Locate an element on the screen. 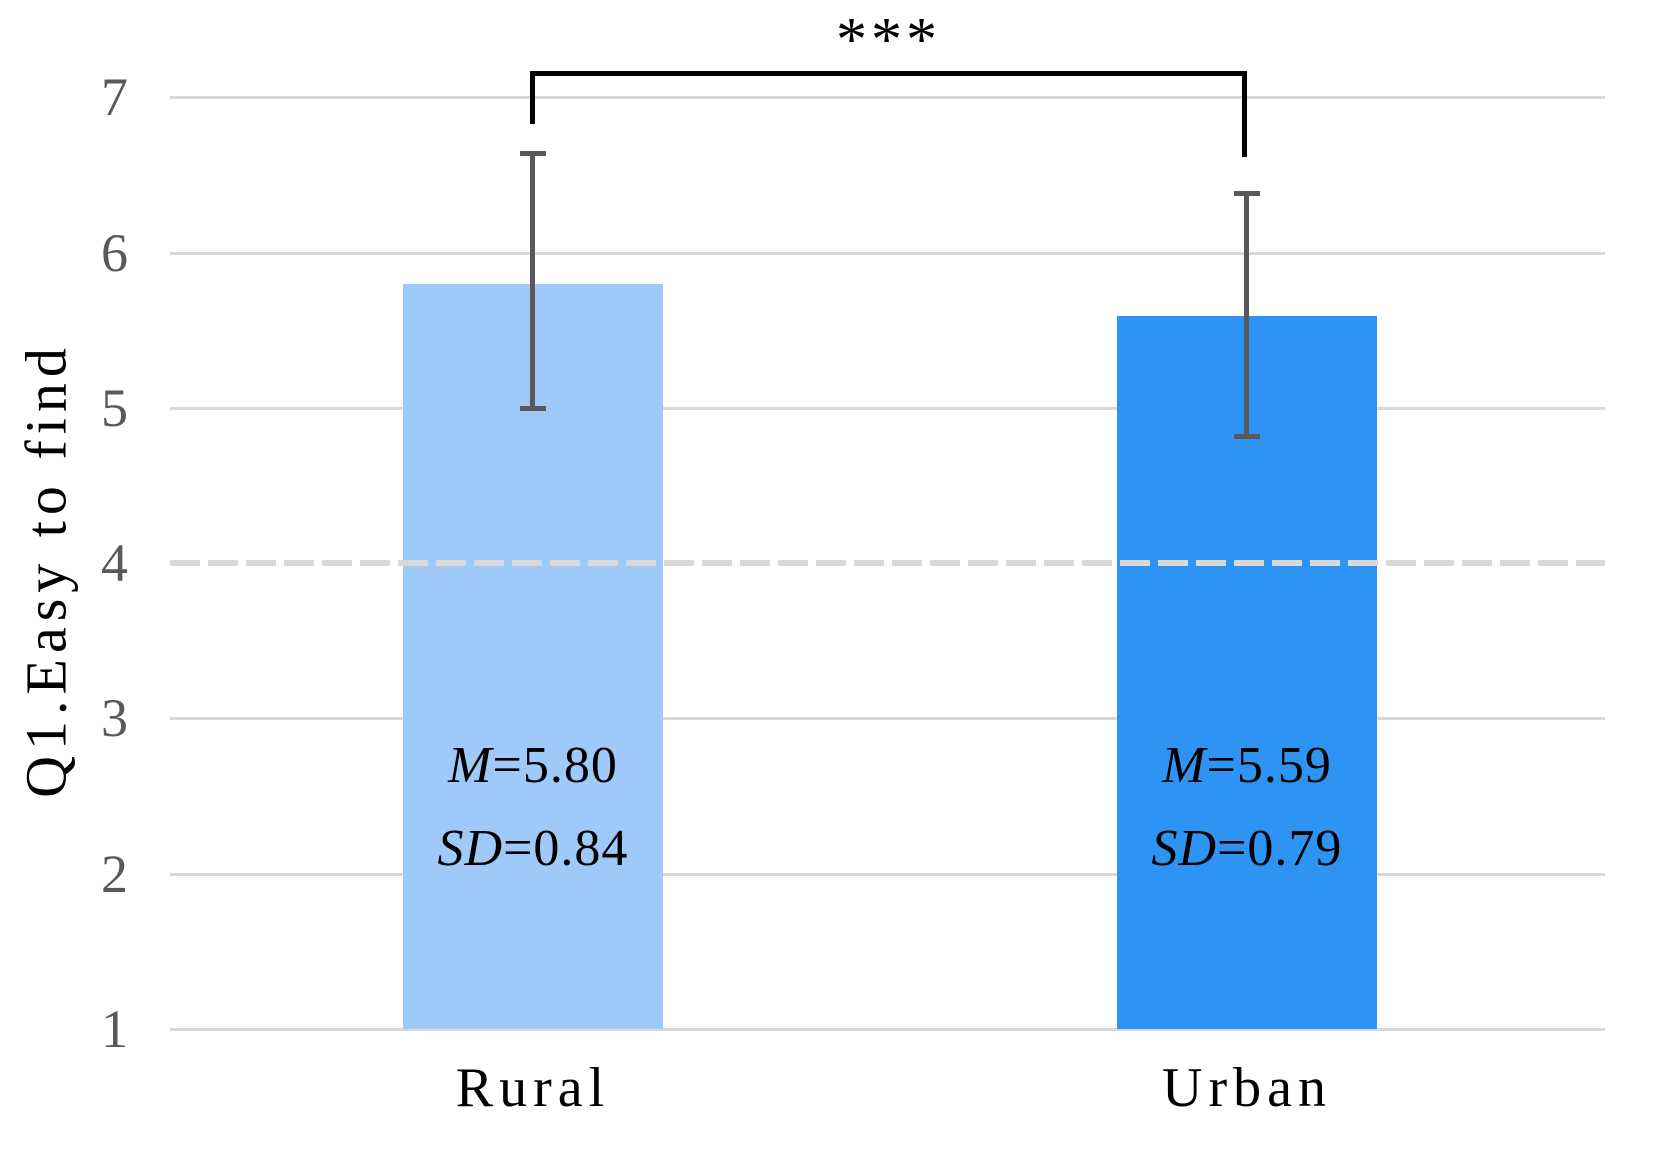 The height and width of the screenshot is (1160, 1654). significance-bracket-left-leg is located at coordinates (532, 97).